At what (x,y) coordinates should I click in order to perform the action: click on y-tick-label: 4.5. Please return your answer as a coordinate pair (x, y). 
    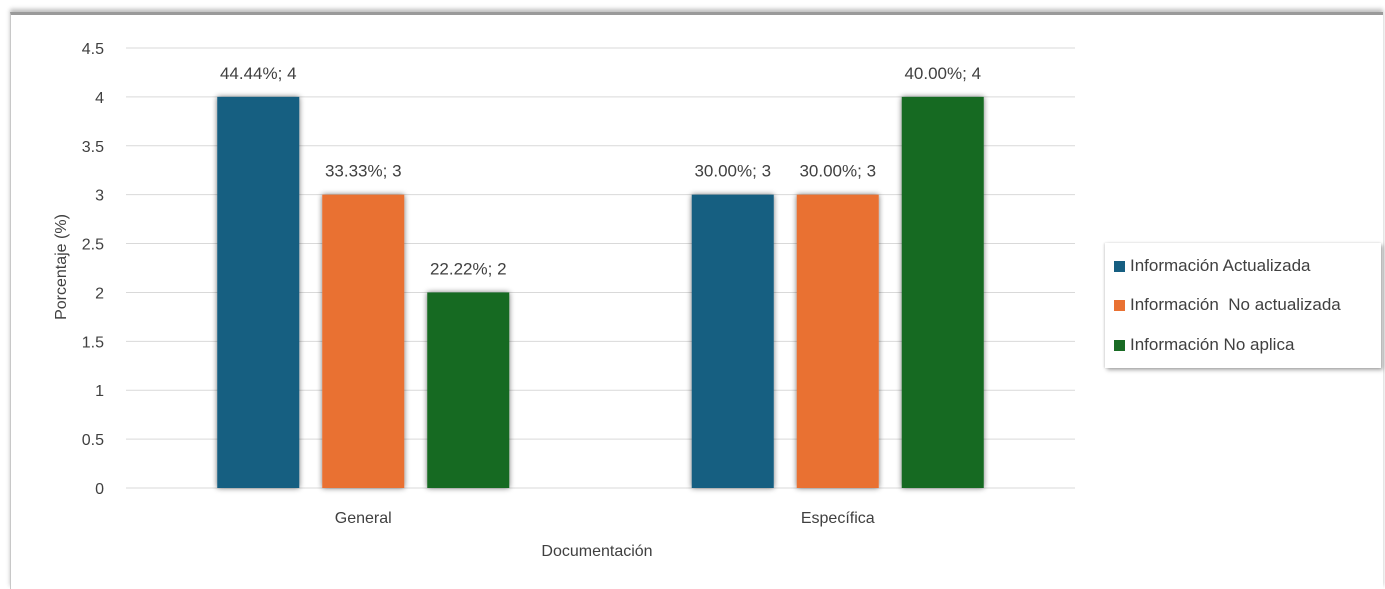
    Looking at the image, I should click on (93, 49).